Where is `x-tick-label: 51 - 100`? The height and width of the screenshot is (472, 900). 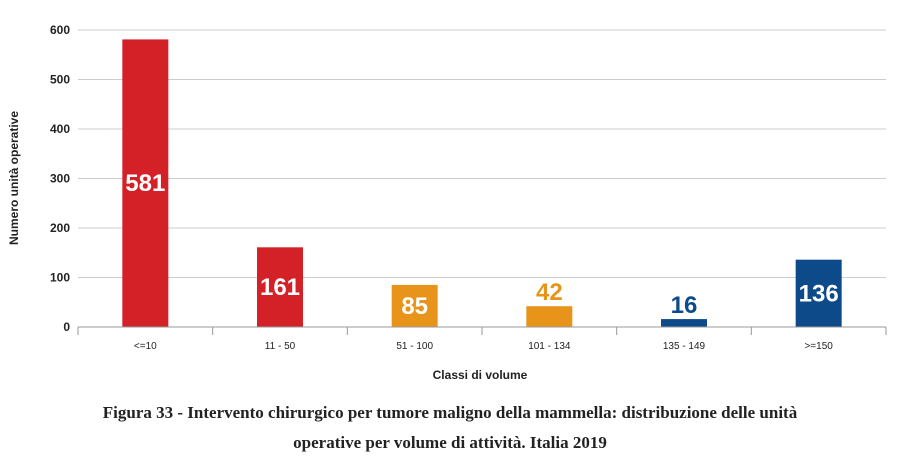
x-tick-label: 51 - 100 is located at coordinates (414, 346).